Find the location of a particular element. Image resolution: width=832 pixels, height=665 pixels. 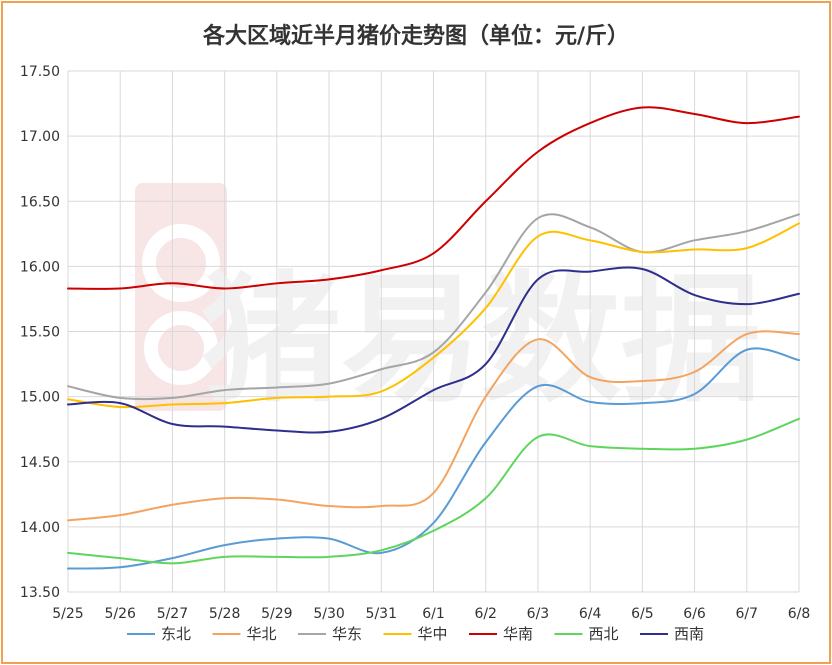

watermark-logo-ring-icon is located at coordinates (181, 263).